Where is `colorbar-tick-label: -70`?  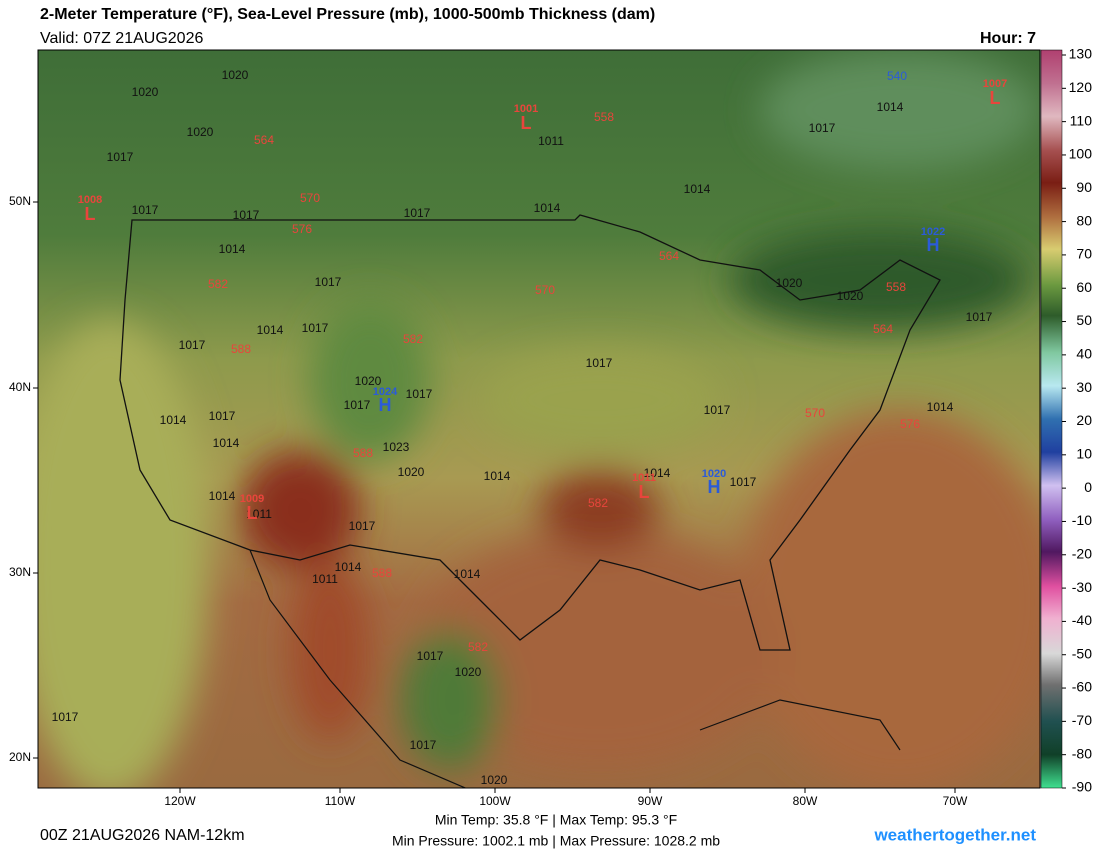
colorbar-tick-label: -70 is located at coordinates (1082, 720).